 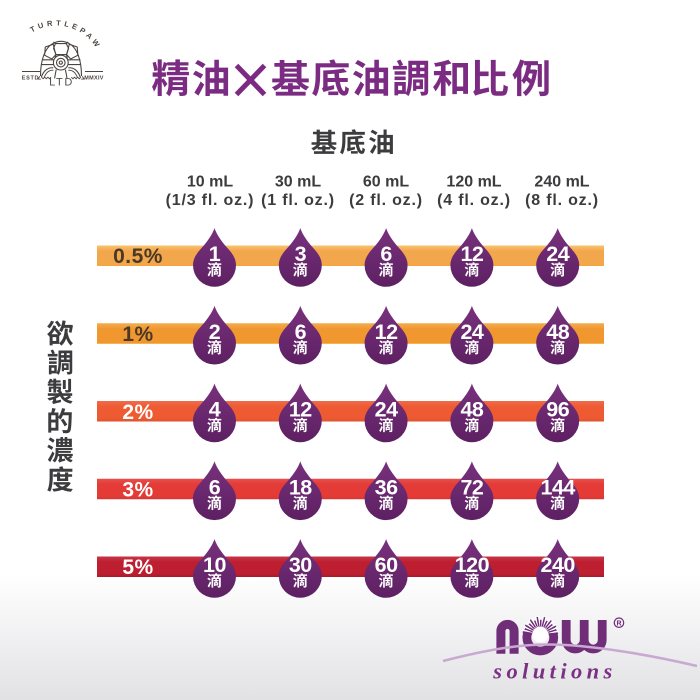 I want to click on svg-text: 0.5%, so click(x=138, y=256).